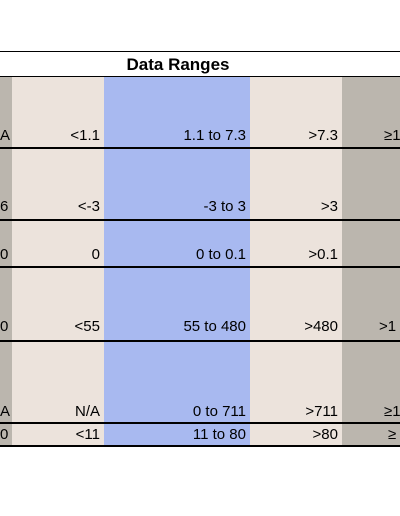 The image size is (400, 516). Describe the element at coordinates (371, 261) in the screenshot. I see `column-band-gray-right` at that location.